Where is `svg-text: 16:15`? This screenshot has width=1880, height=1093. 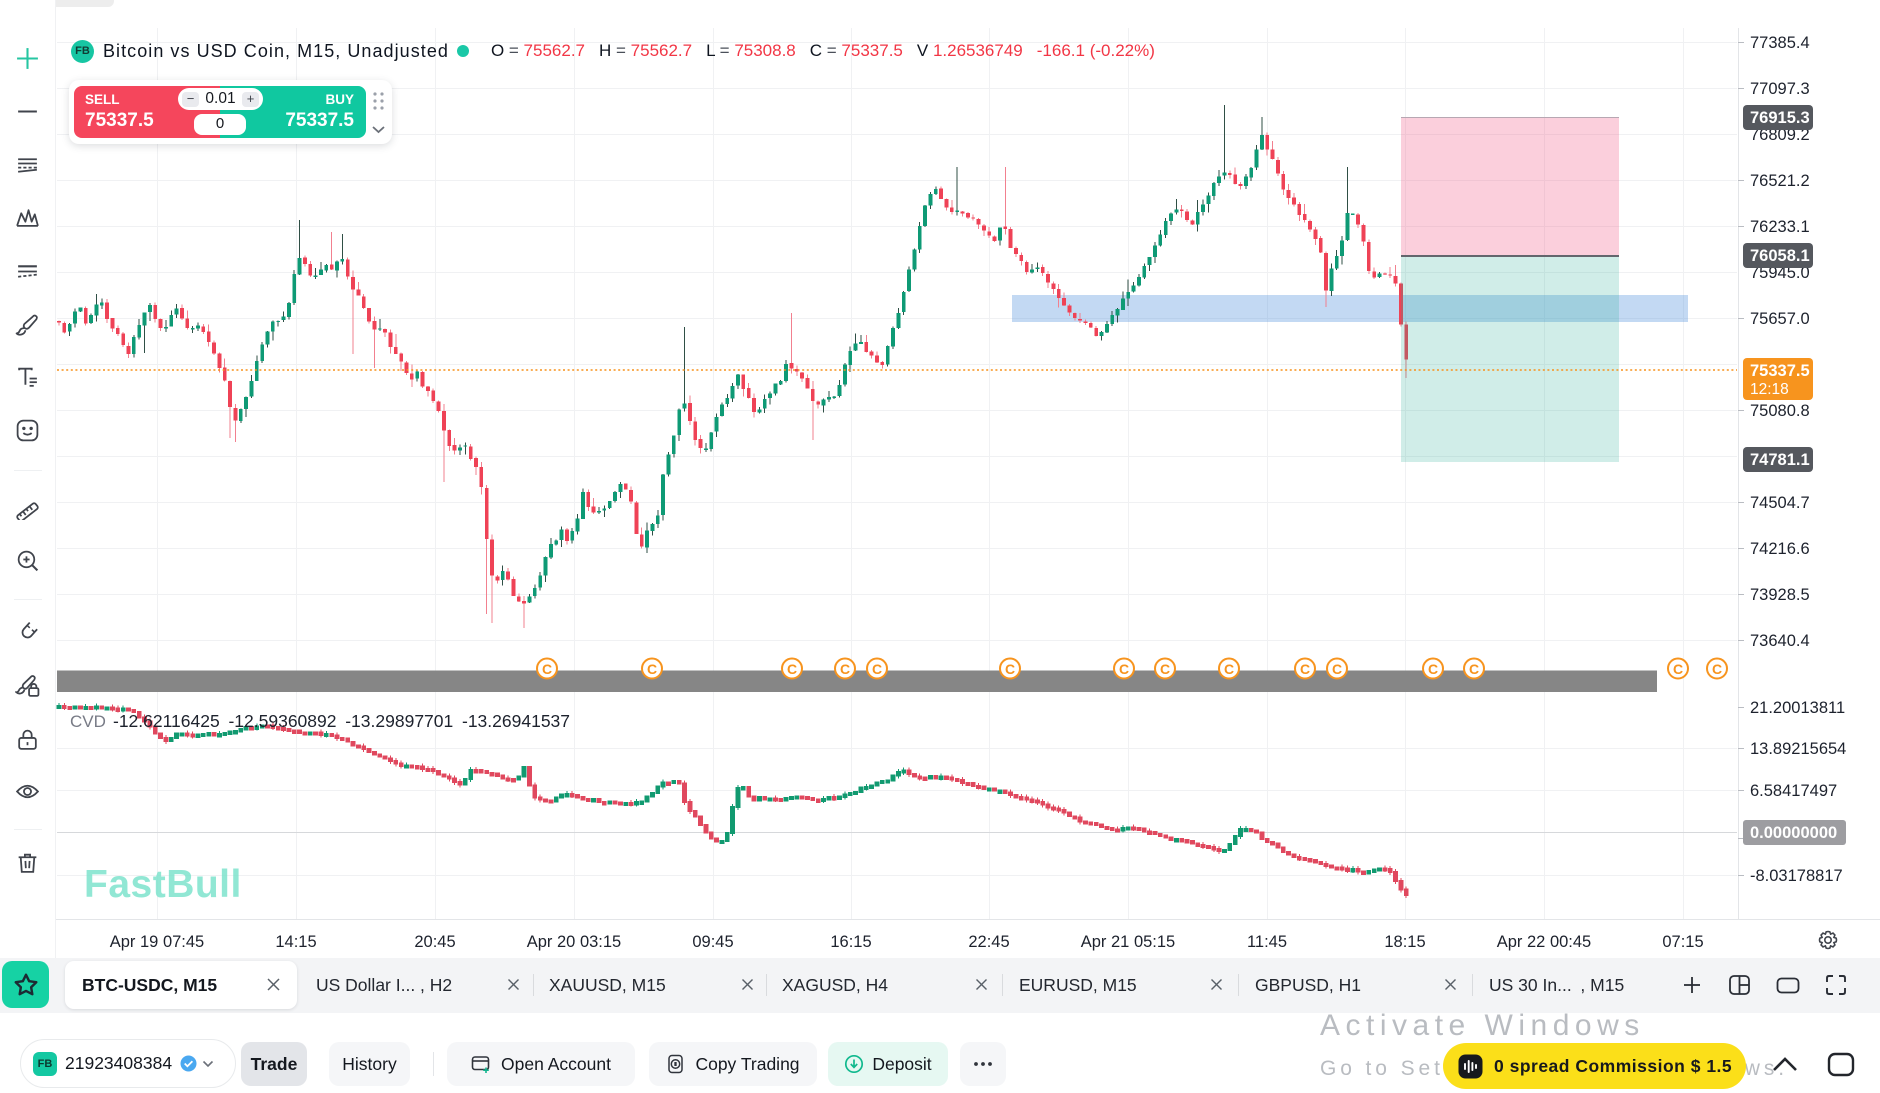
svg-text: 16:15 is located at coordinates (850, 942).